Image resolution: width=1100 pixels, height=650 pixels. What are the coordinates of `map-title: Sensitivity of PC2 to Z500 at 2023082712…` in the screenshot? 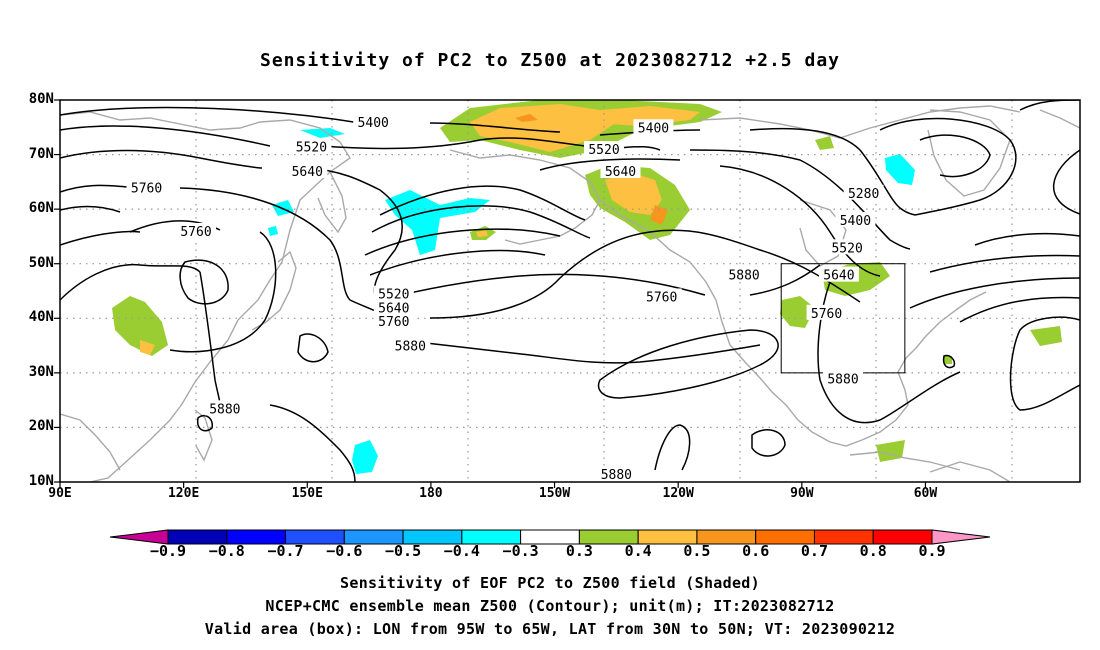 It's located at (549, 60).